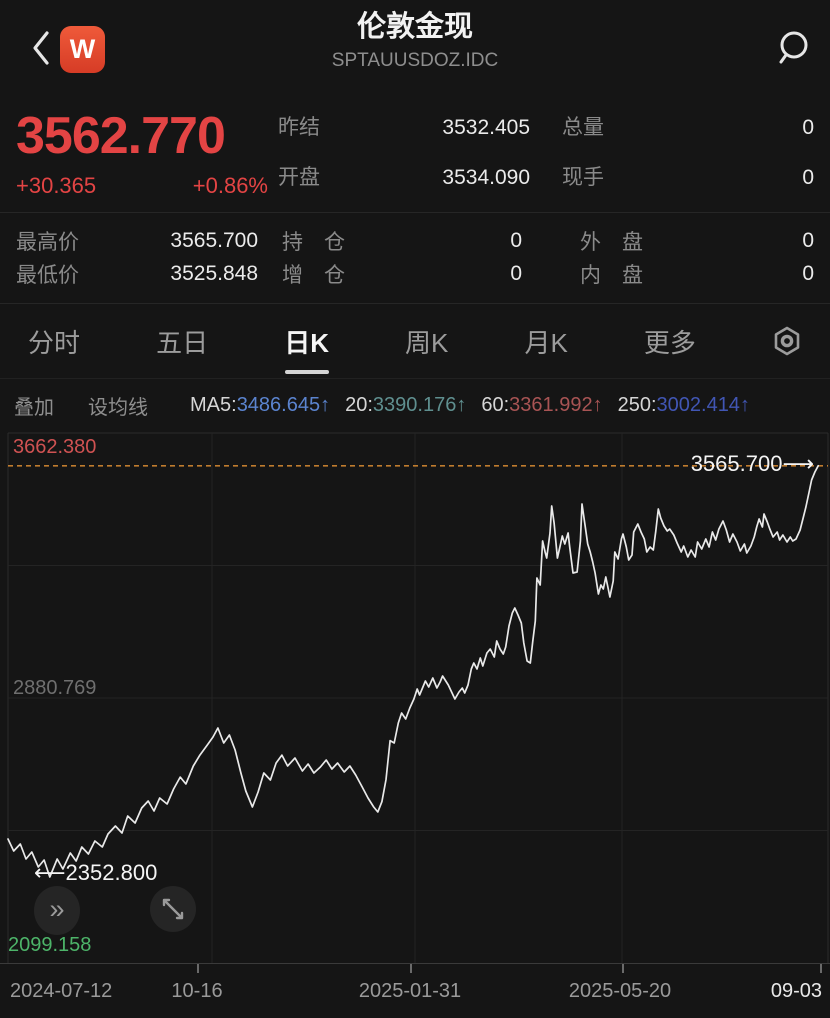 The image size is (830, 1018). I want to click on x-label-3: 2025-01-31, so click(410, 991).